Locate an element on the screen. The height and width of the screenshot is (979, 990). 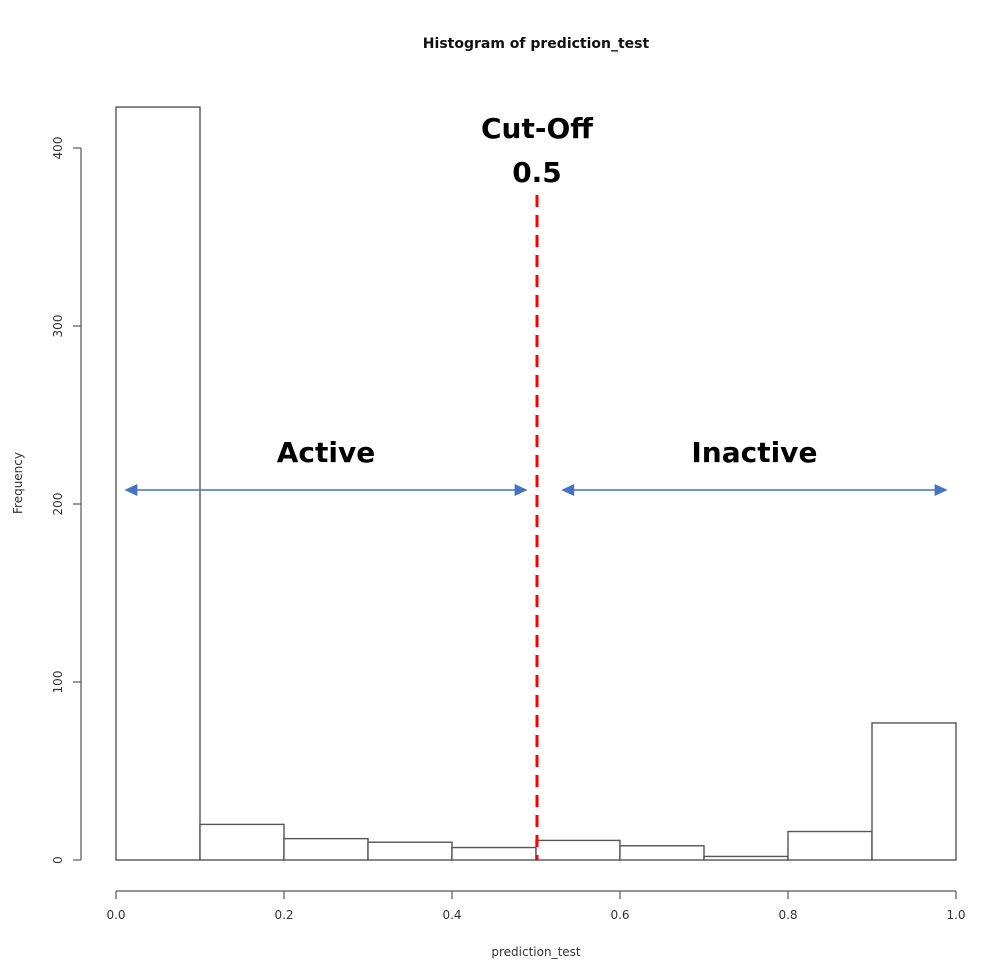
inactive-arrow-left-head is located at coordinates (568, 490).